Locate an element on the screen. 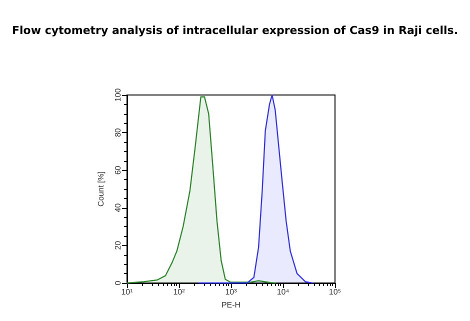  y-tick-label: 100 is located at coordinates (118, 95).